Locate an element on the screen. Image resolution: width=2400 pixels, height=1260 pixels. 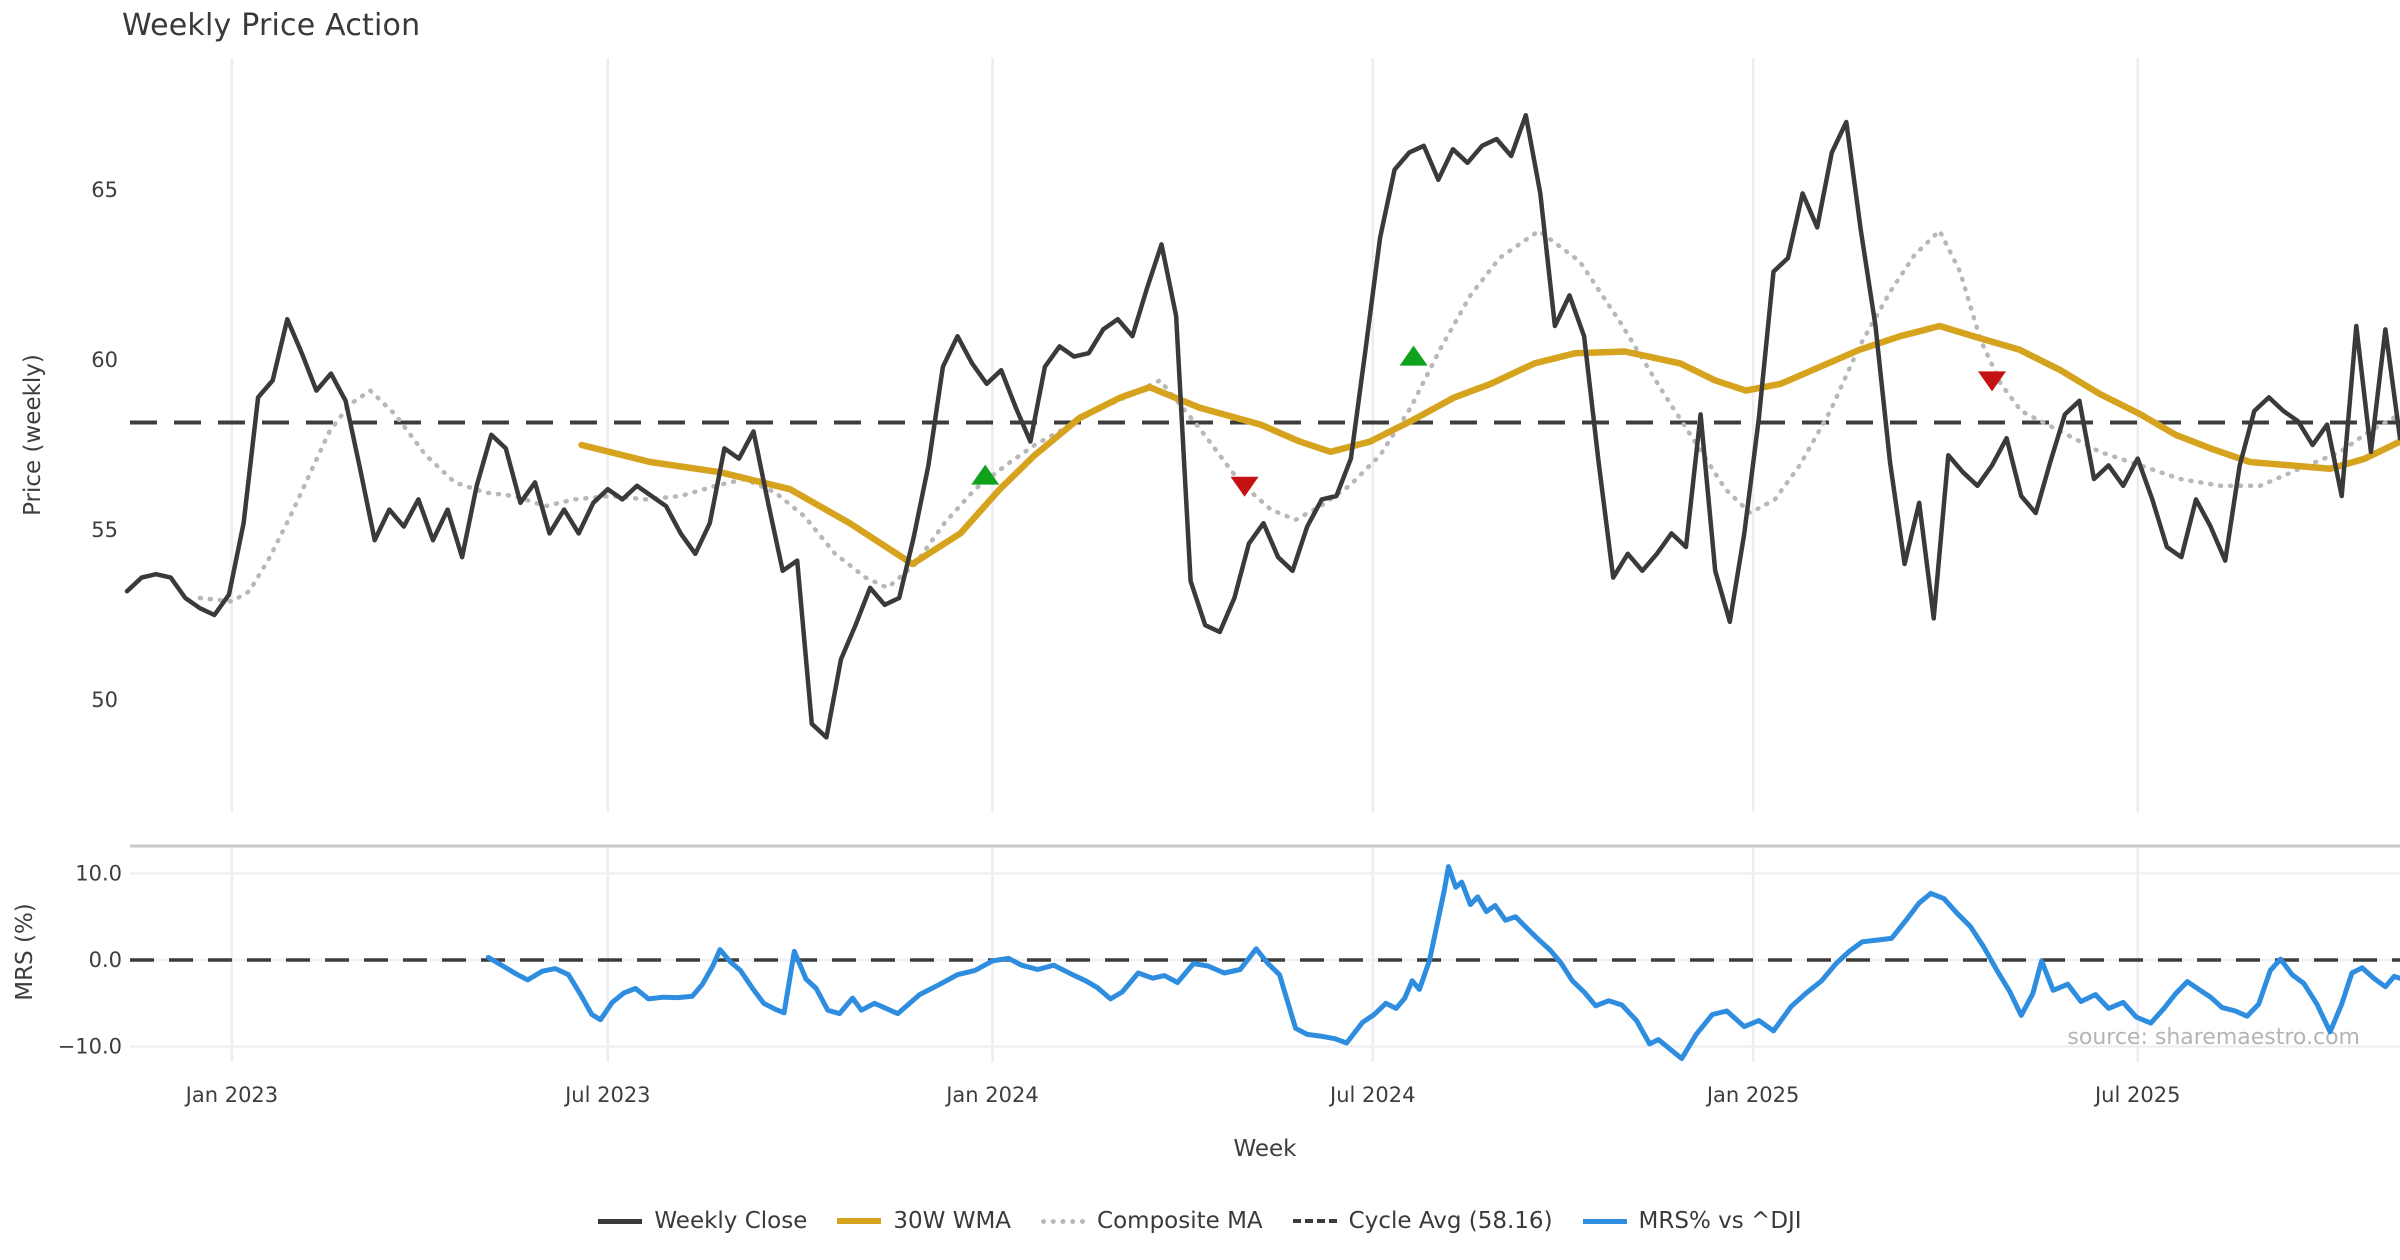
x-tick-label: Jan 2023 is located at coordinates (231, 1095).